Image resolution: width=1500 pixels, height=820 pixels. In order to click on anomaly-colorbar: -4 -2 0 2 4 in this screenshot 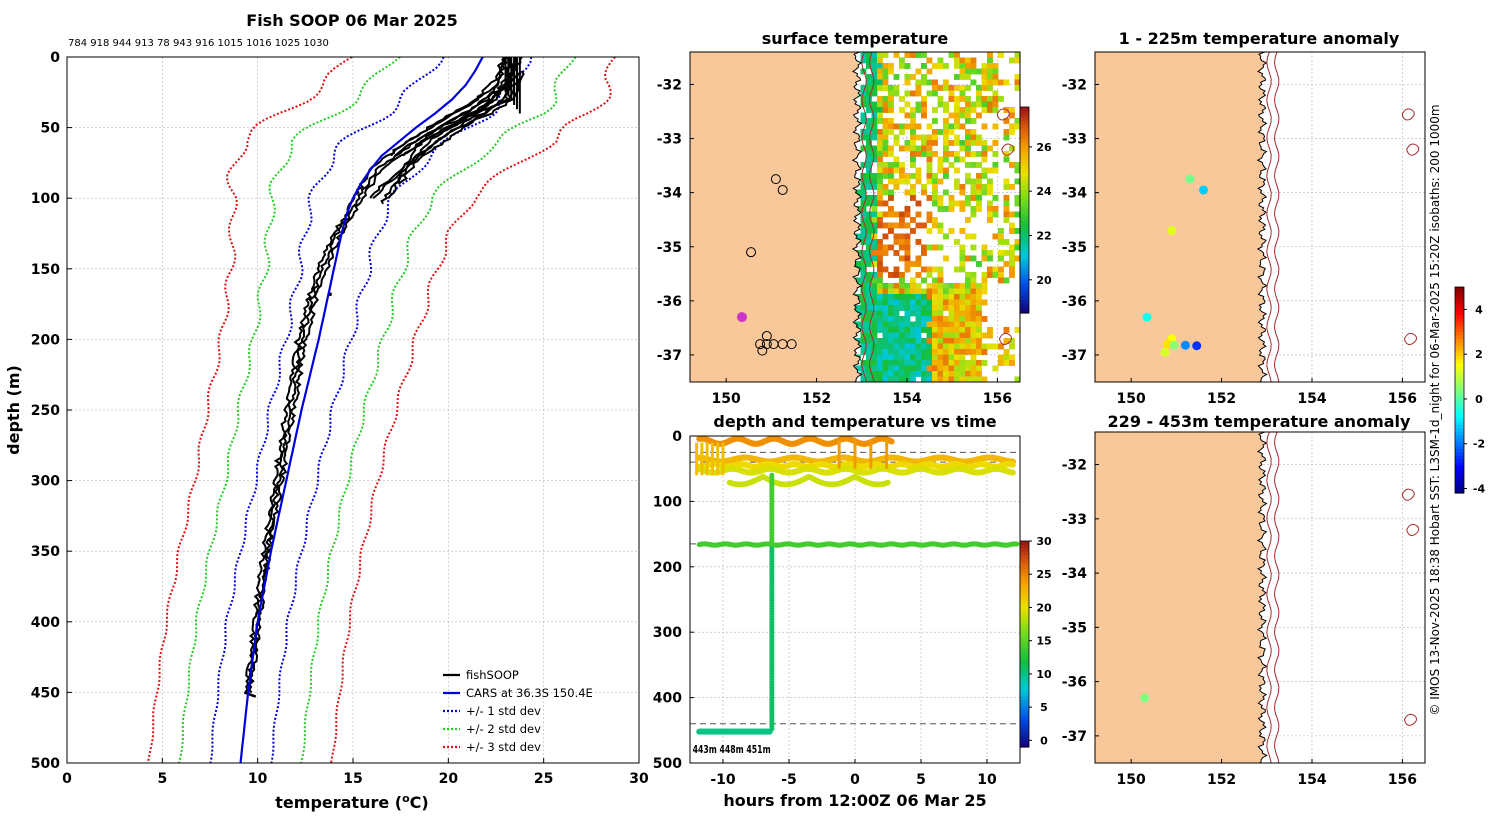, I will do `click(1469, 391)`.